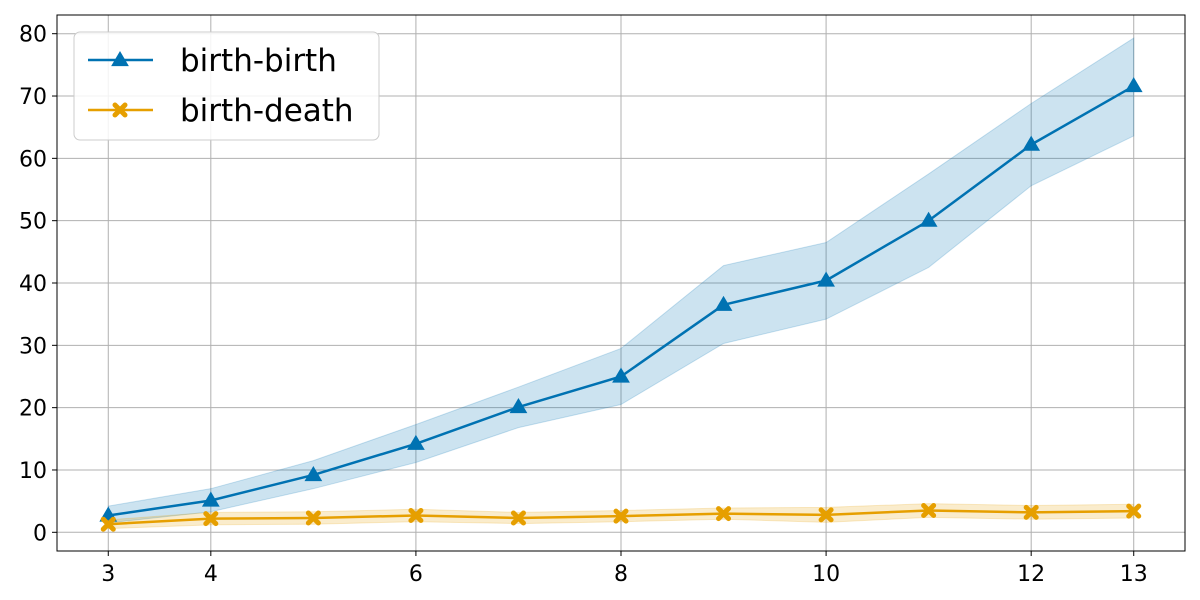 This screenshot has height=600, width=1200. I want to click on x-tick-label: 3, so click(108, 574).